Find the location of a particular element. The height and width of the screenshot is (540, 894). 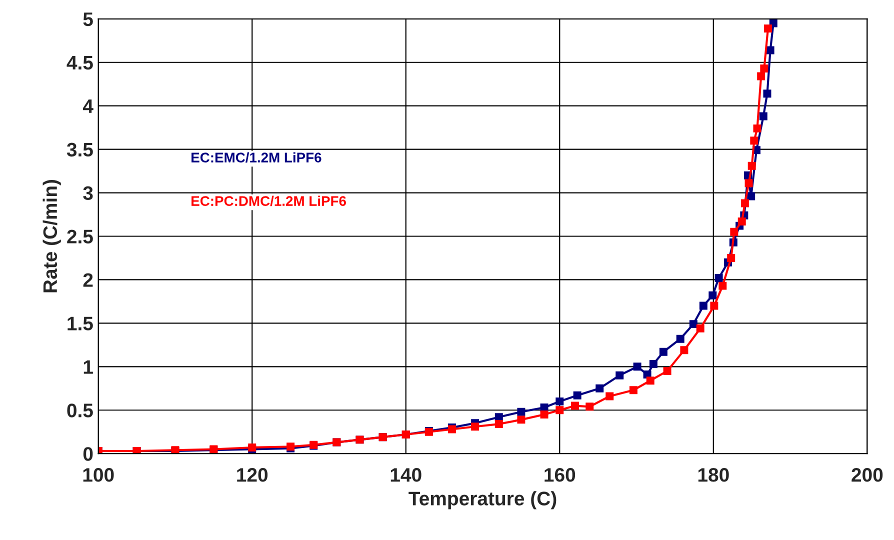

y-tick-label: 4.5 is located at coordinates (79, 63).